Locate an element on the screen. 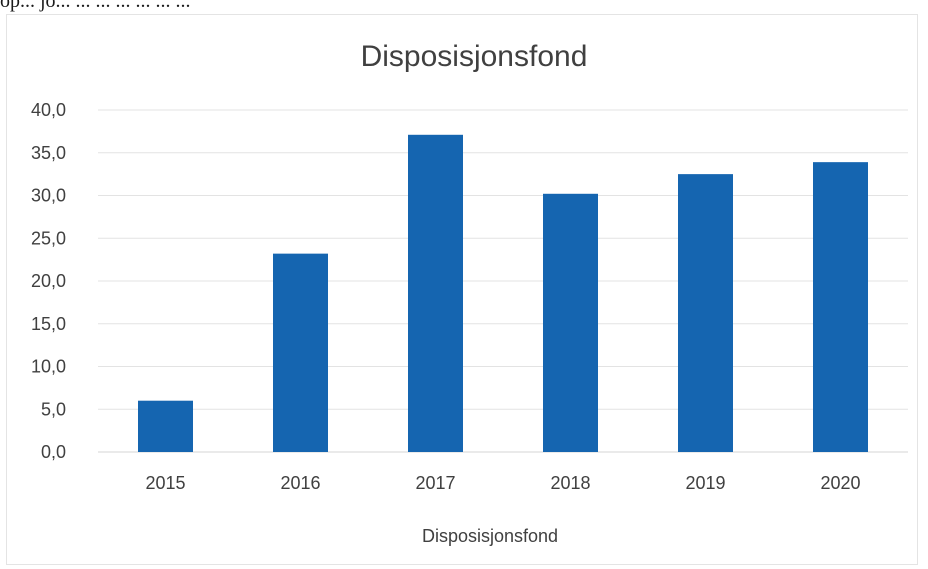  y-axis-ticks: 0,0 5,0 10,0 15,0 20,0 25,0 30,0 35,0 40,0 is located at coordinates (48, 281).